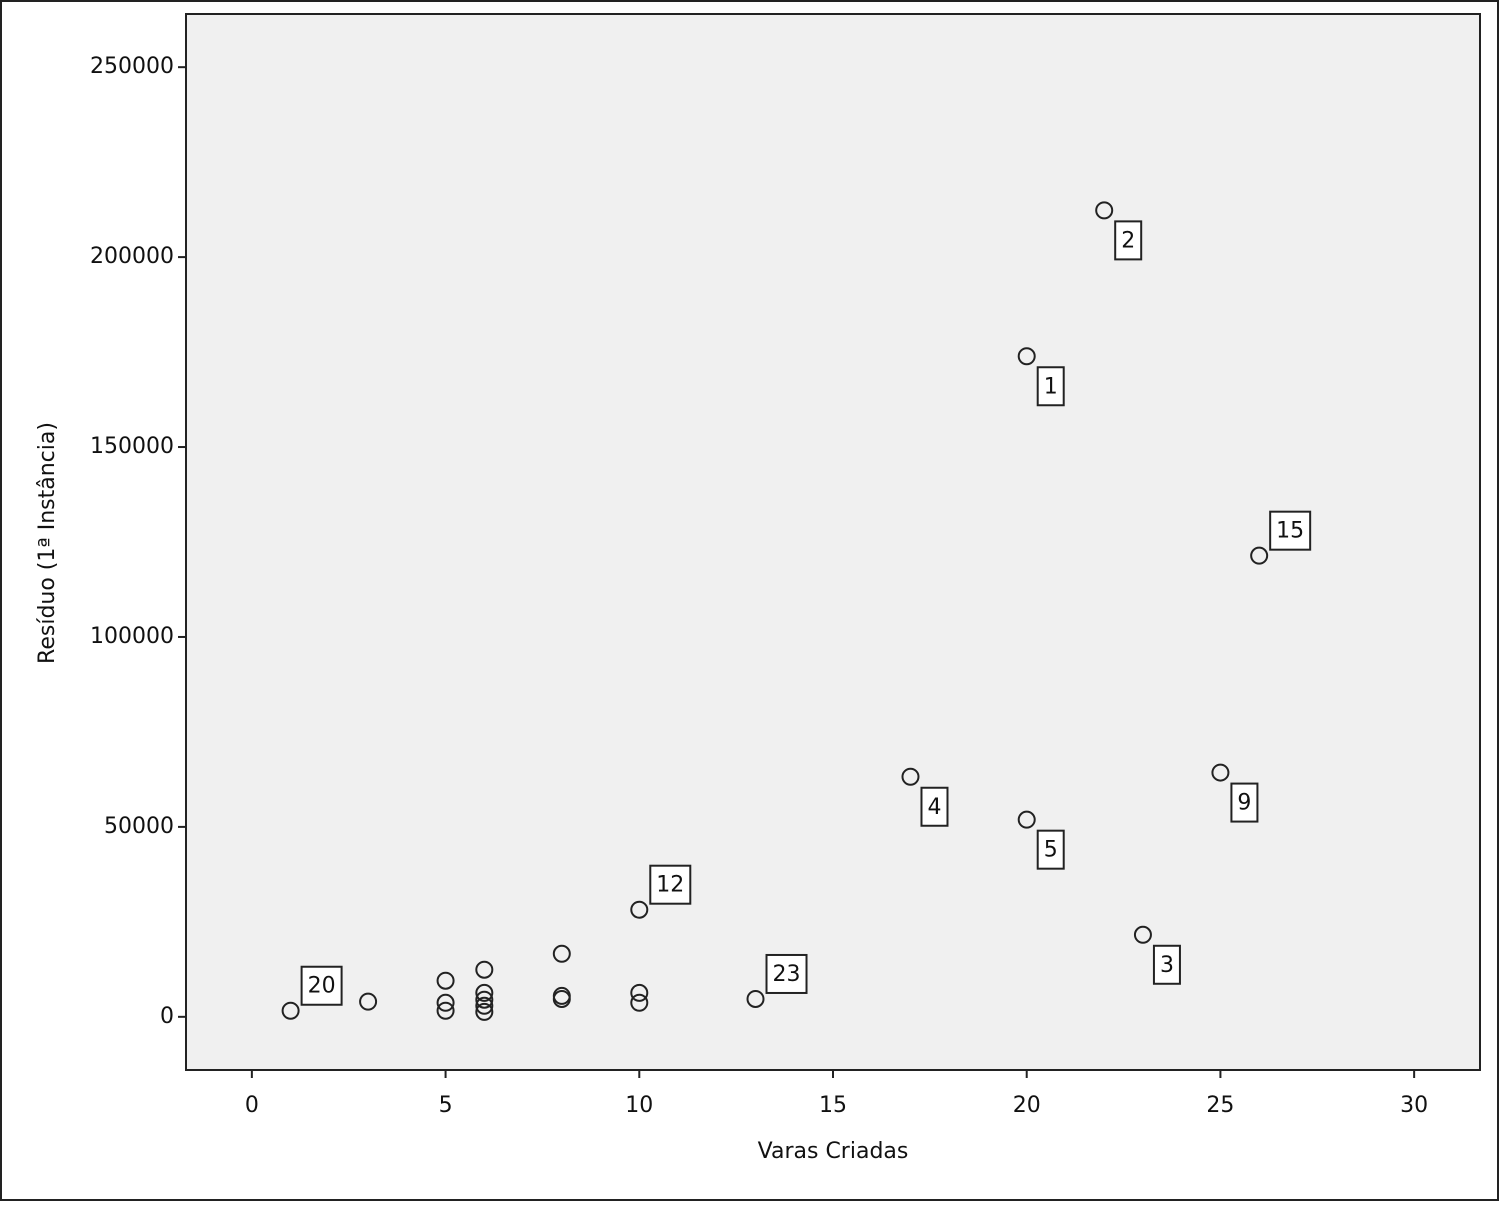 This screenshot has width=1500, height=1206. Describe the element at coordinates (139, 826) in the screenshot. I see `y-tick-label: 50000` at that location.